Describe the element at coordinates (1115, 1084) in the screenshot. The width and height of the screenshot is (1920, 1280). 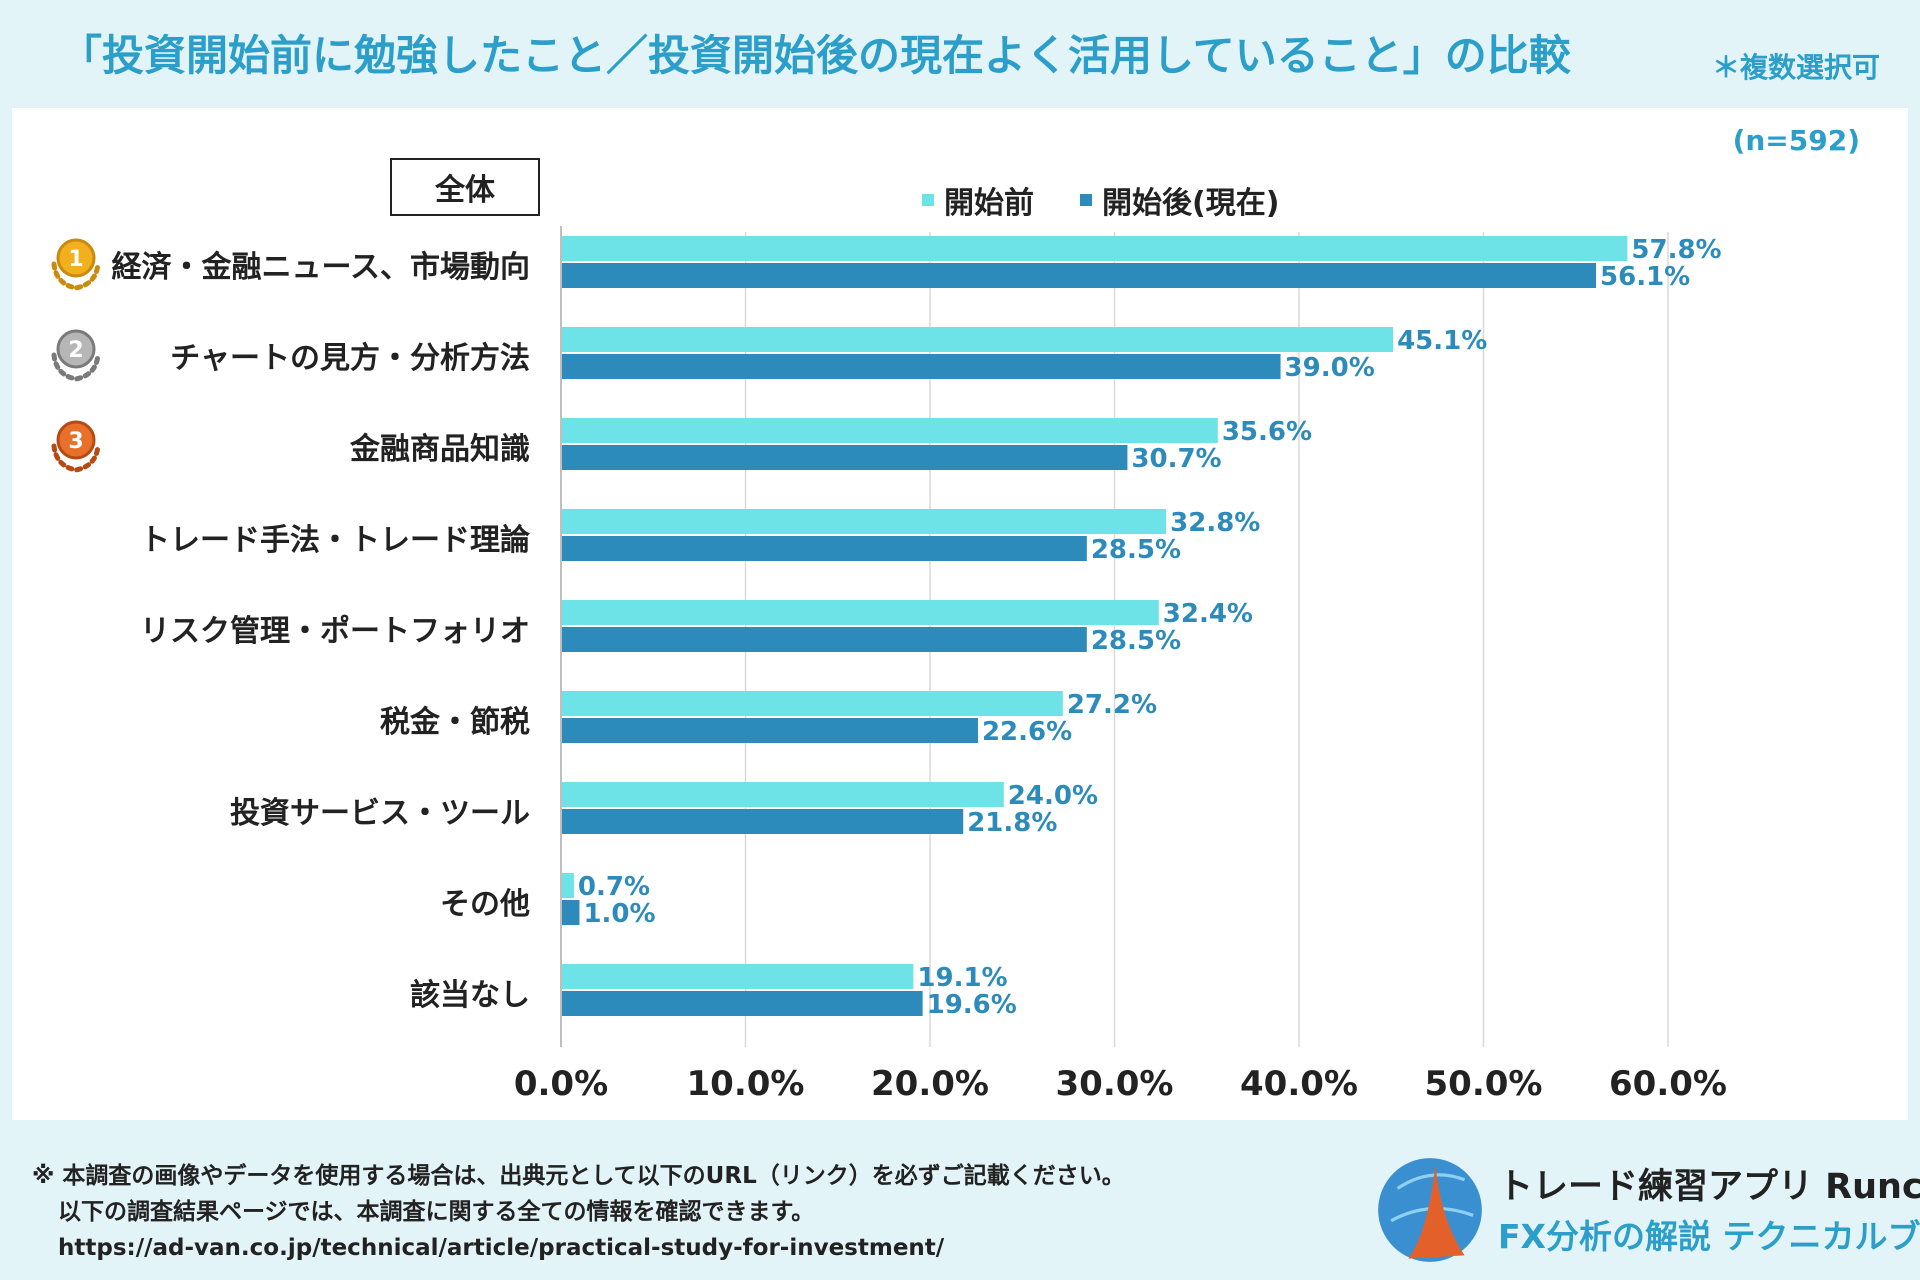
I see `x-tick-label: 30.0%` at that location.